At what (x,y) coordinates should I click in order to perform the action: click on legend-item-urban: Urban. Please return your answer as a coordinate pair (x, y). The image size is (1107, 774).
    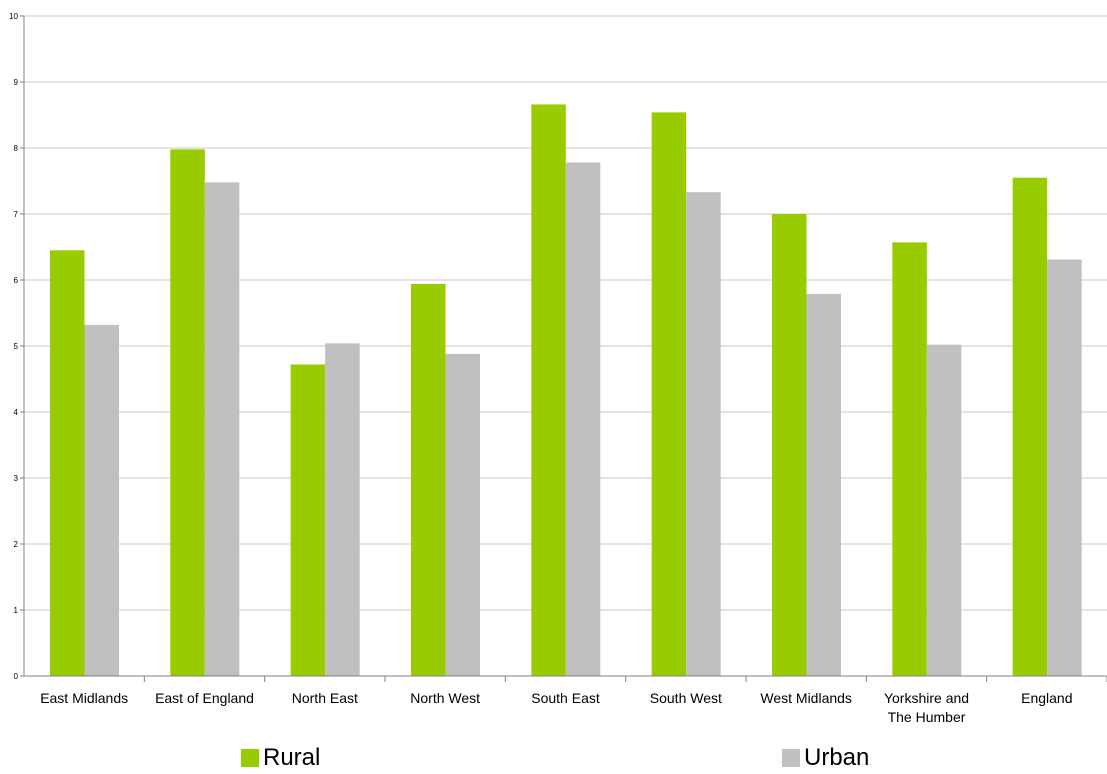
    Looking at the image, I should click on (825, 758).